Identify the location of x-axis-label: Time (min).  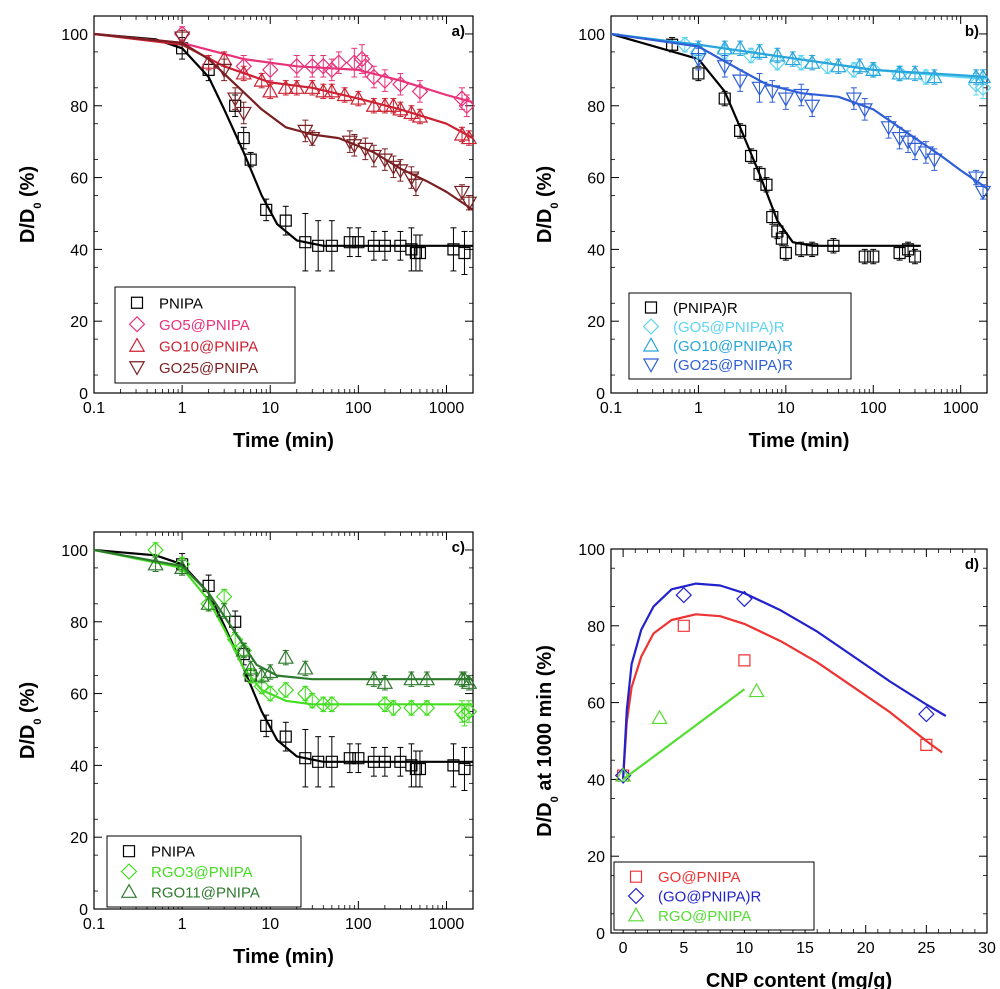
(283, 441).